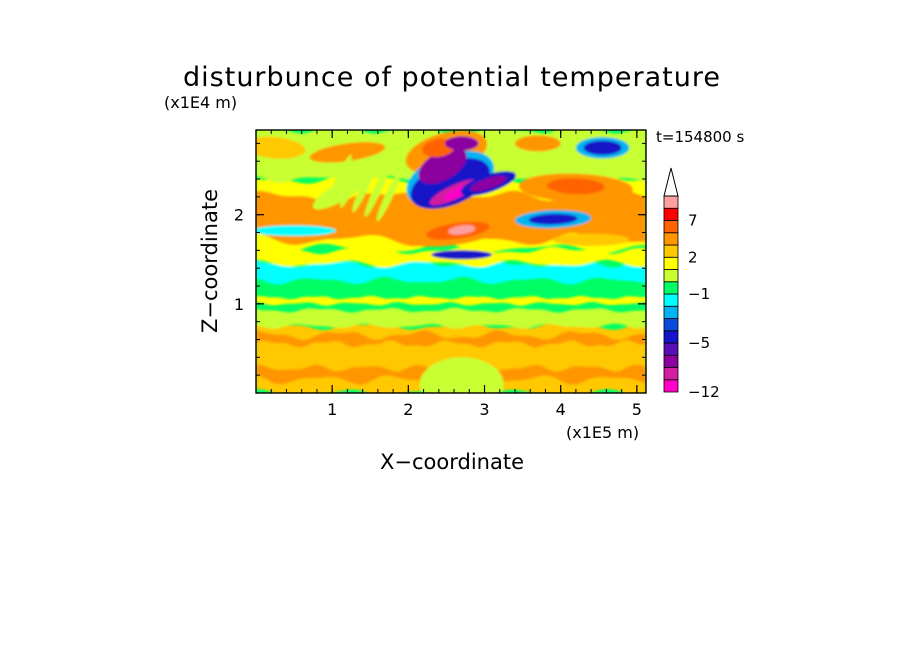 The image size is (904, 658). Describe the element at coordinates (239, 304) in the screenshot. I see `y-tick-label: 1` at that location.